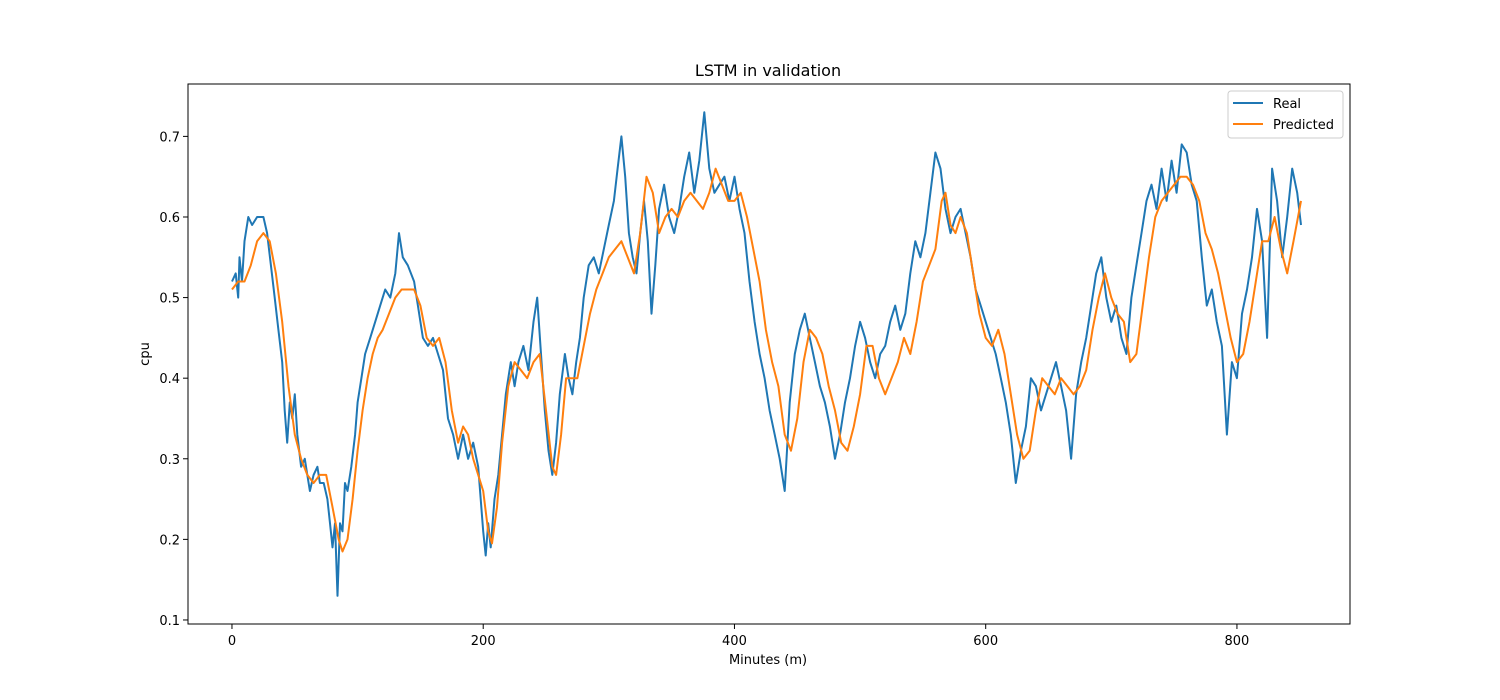  I want to click on y-tick-label: 0.6, so click(169, 218).